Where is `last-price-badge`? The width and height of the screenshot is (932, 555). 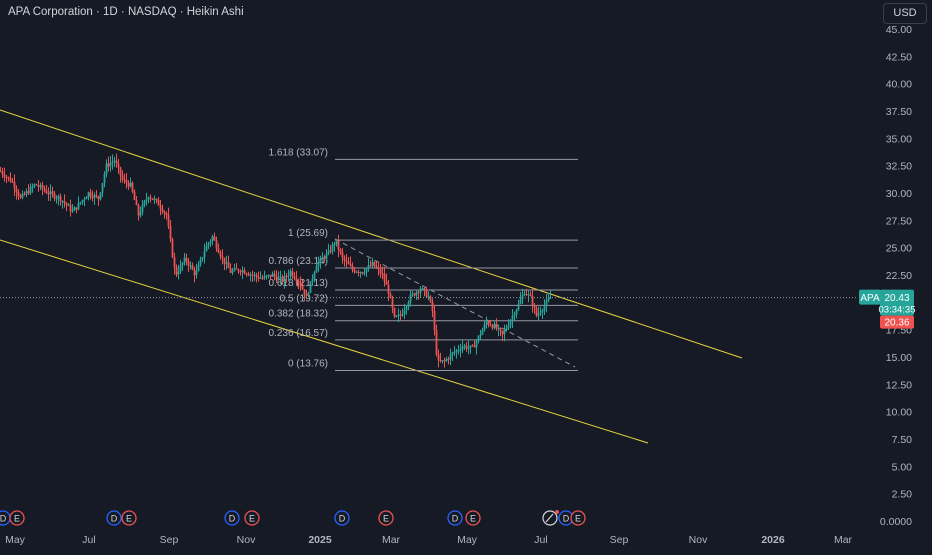 last-price-badge is located at coordinates (897, 302).